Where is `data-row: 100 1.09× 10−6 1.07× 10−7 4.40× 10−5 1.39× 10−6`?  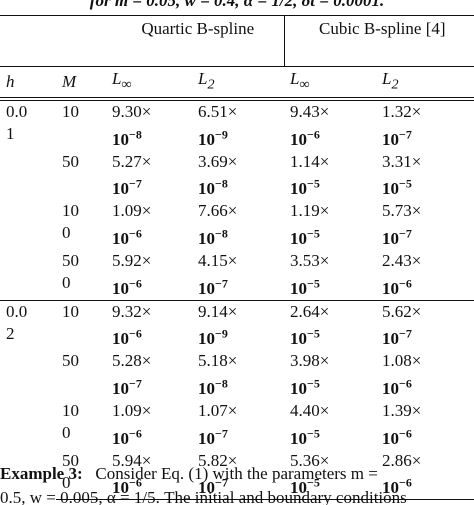
data-row: 100 1.09× 10−6 1.07× 10−7 4.40× 10−5 1.39× 10−6 is located at coordinates (237, 425).